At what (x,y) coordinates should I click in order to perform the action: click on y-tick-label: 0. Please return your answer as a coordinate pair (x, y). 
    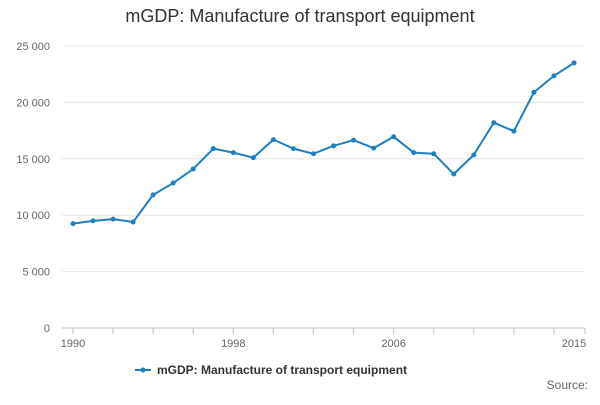
    Looking at the image, I should click on (47, 329).